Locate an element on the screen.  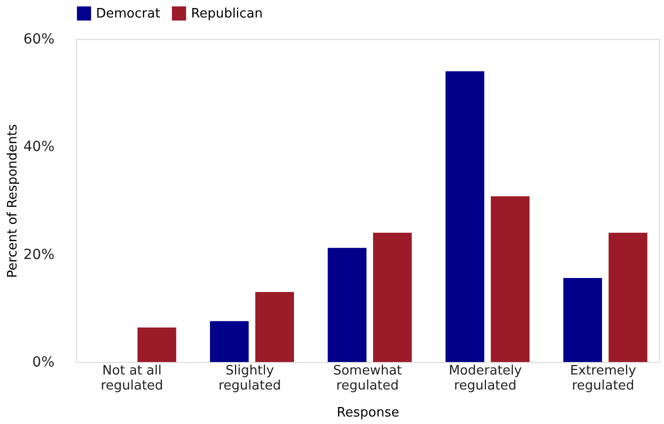
legend-label: Democrat is located at coordinates (128, 14).